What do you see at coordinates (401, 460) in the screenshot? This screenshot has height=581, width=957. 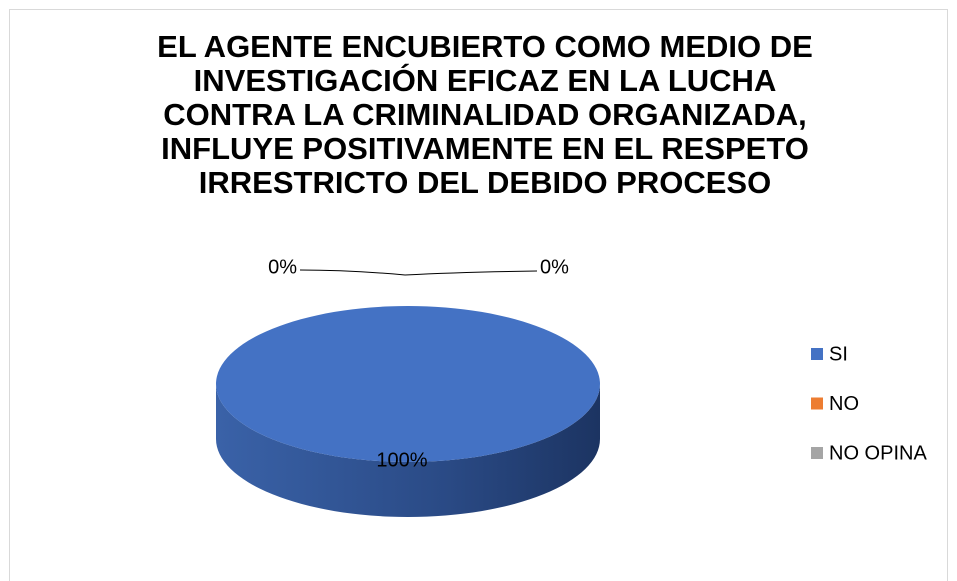 I see `data-label: 100%` at bounding box center [401, 460].